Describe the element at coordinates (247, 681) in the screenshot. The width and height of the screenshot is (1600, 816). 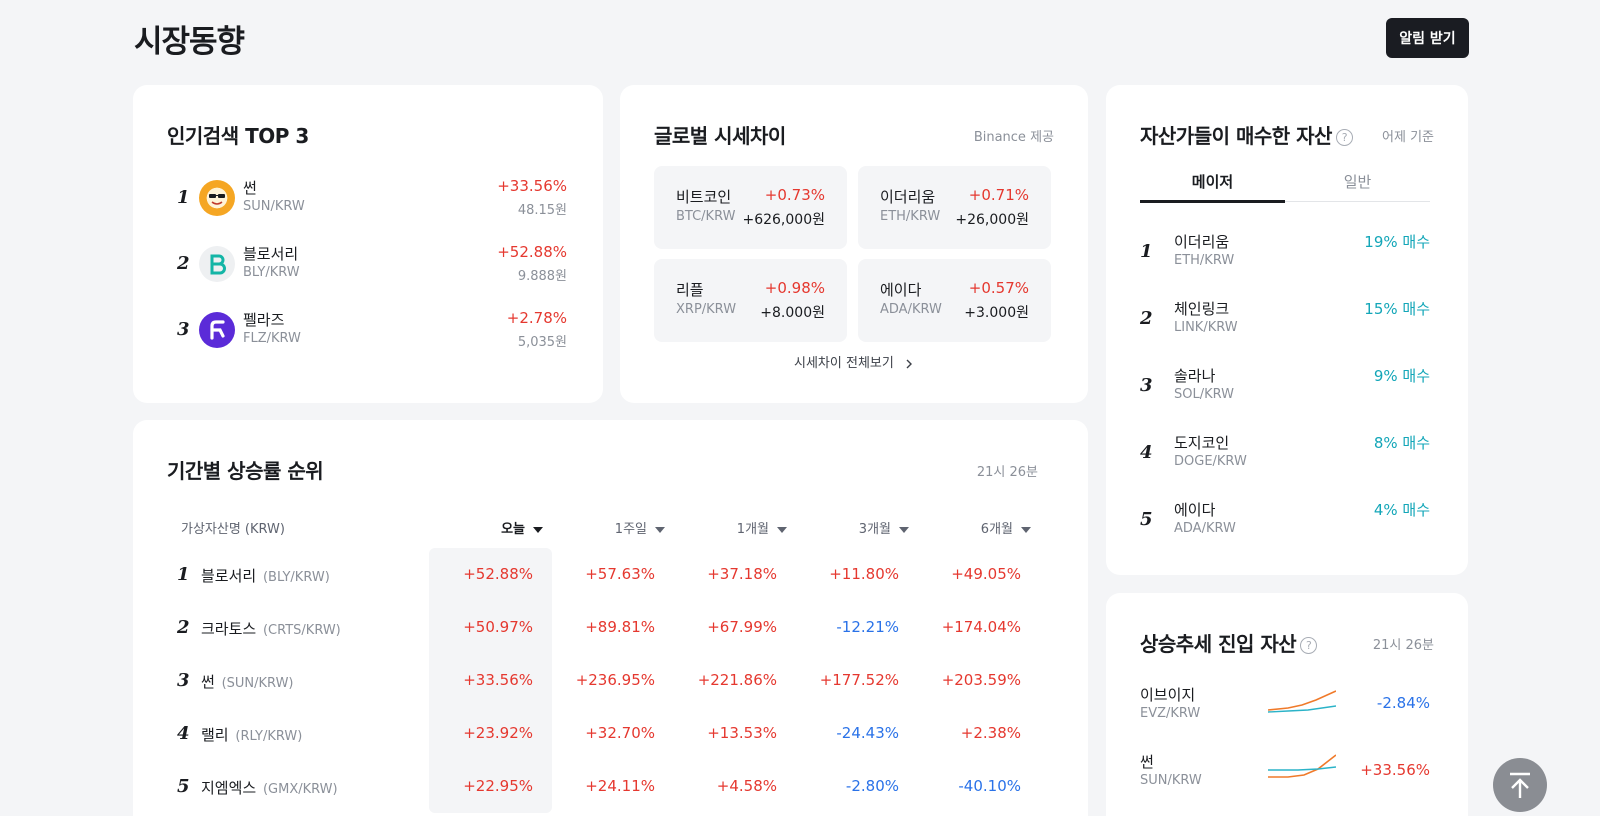
I see `asset-name: 썬 (SUN/KRW)` at that location.